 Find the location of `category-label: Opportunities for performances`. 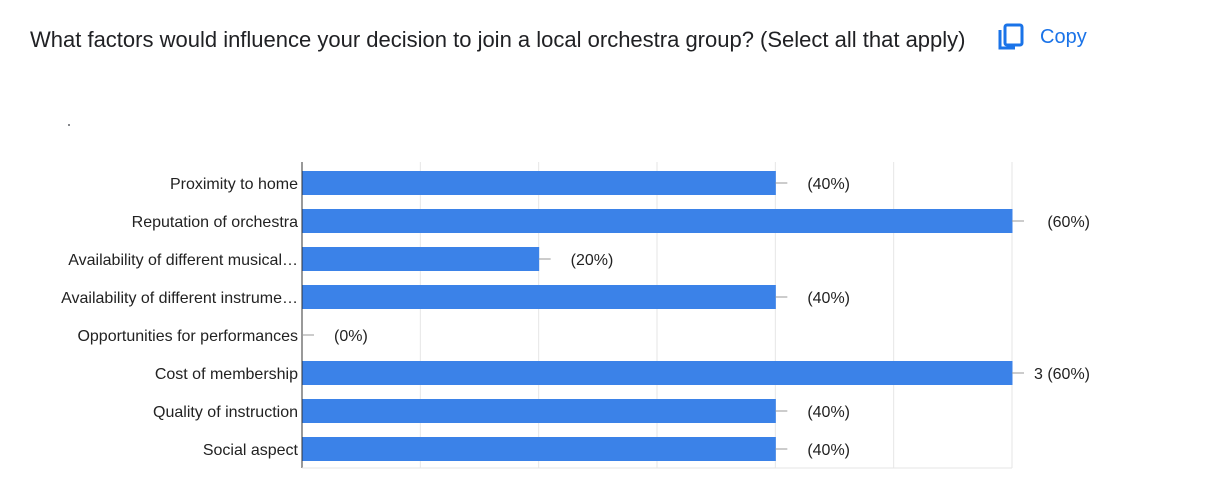

category-label: Opportunities for performances is located at coordinates (187, 336).